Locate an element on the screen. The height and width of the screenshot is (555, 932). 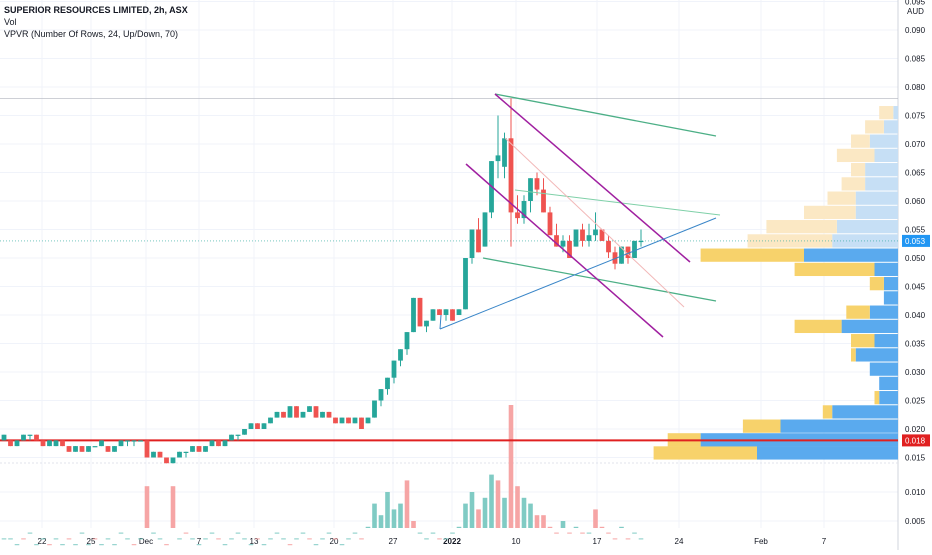
time-tick-label: Feb is located at coordinates (761, 541).